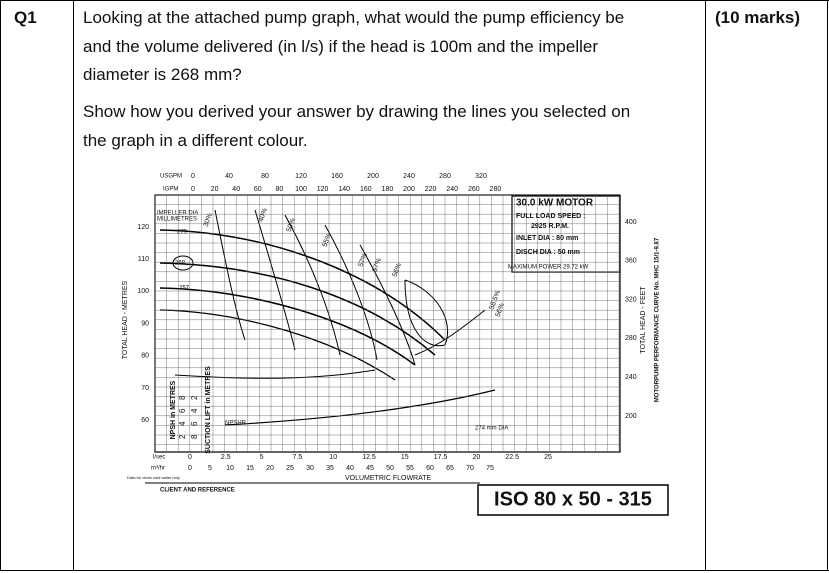 Image resolution: width=829 pixels, height=573 pixels. What do you see at coordinates (145, 323) in the screenshot?
I see `graph-text: 90` at bounding box center [145, 323].